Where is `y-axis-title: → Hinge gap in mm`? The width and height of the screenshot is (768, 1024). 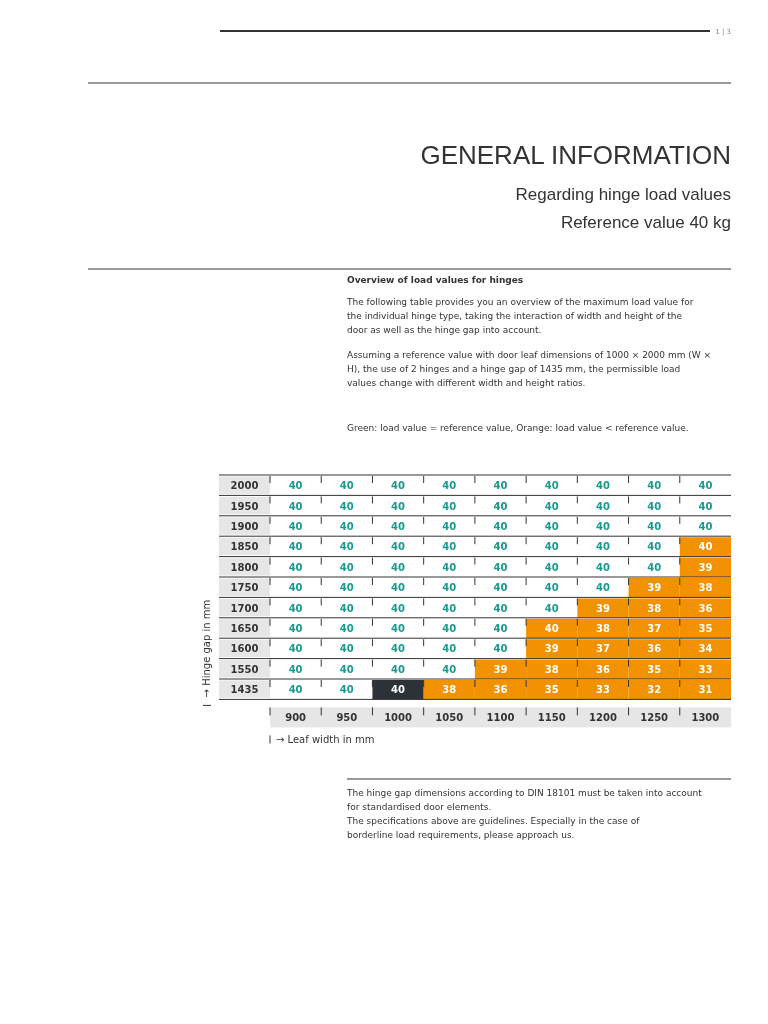 y-axis-title: → Hinge gap in mm is located at coordinates (206, 648).